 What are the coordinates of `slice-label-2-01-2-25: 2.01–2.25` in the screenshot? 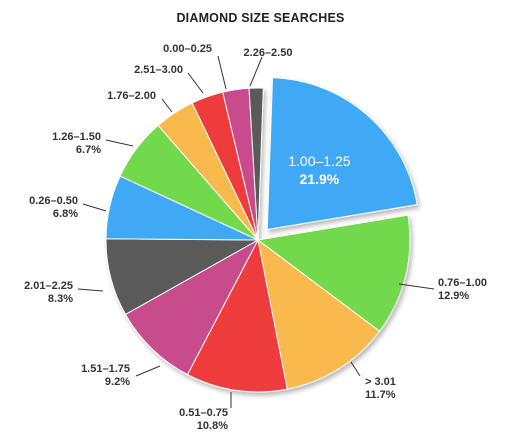 It's located at (48, 286).